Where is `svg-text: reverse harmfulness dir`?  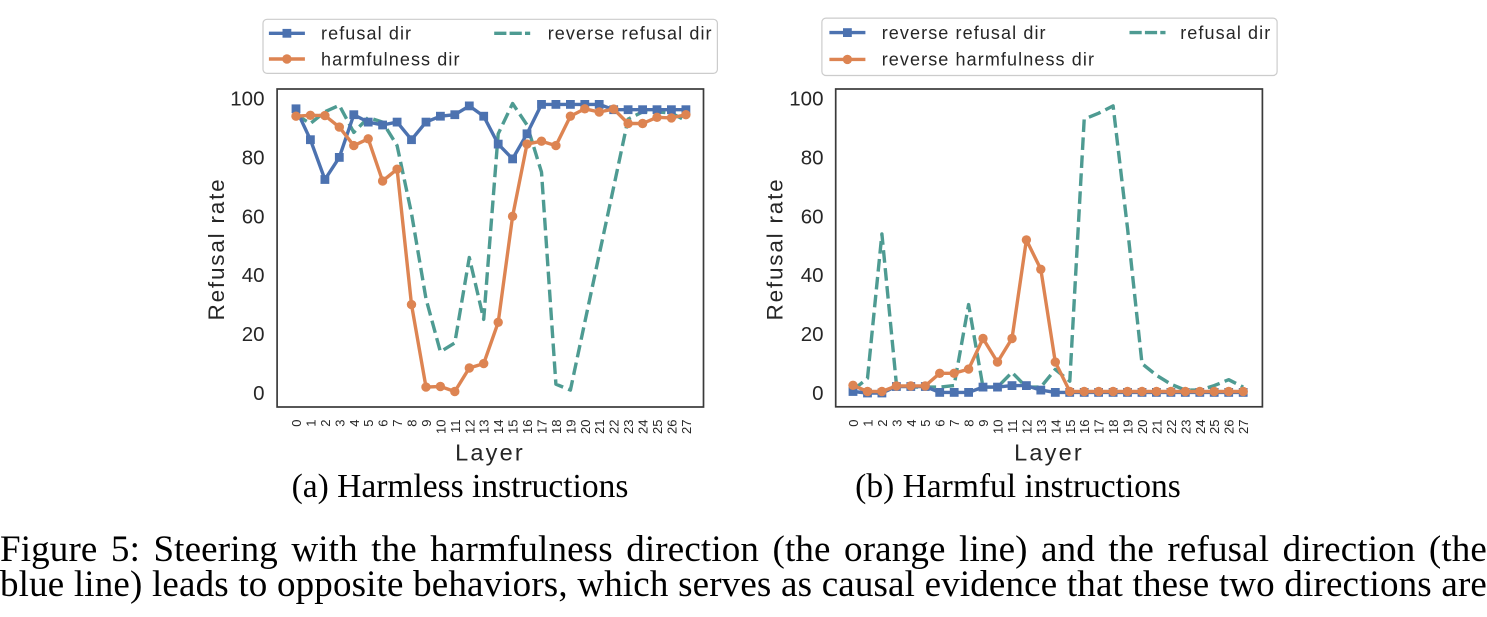 svg-text: reverse harmfulness dir is located at coordinates (988, 60).